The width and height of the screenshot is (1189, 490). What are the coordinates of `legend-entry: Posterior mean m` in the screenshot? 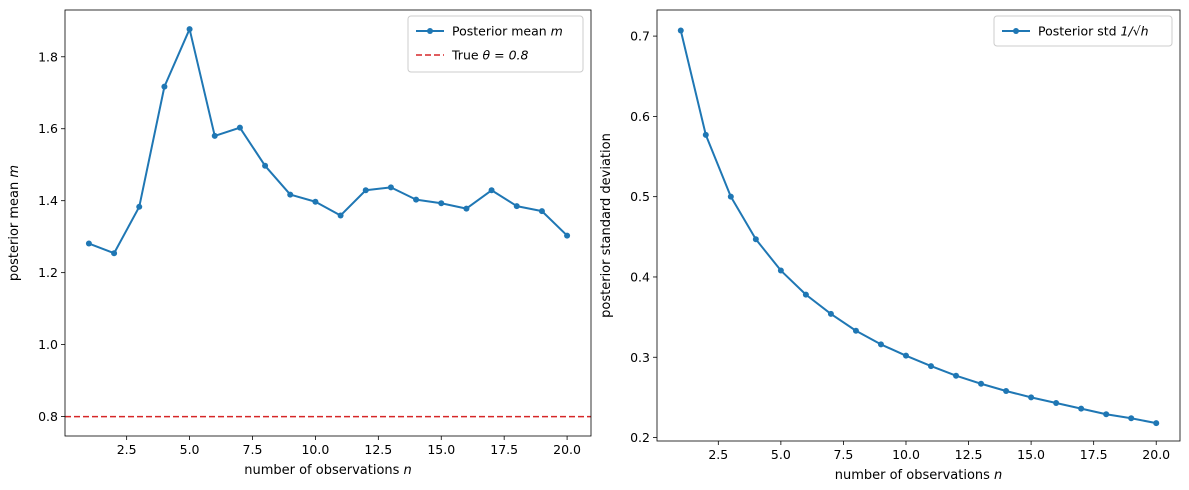 It's located at (507, 31).